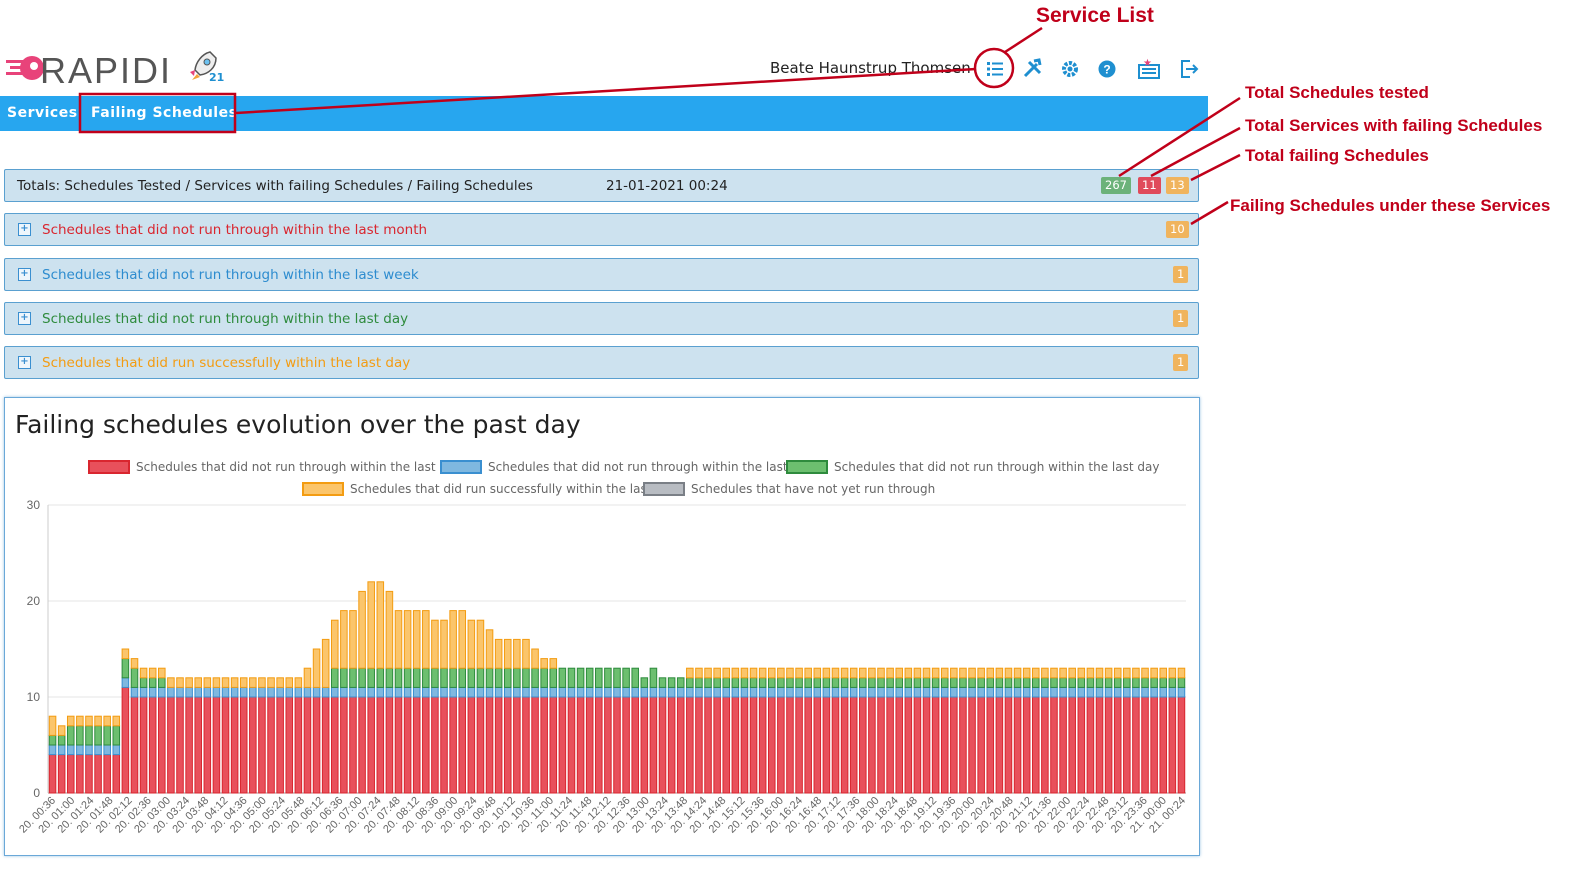 The image size is (1591, 875). Describe the element at coordinates (1107, 69) in the screenshot. I see `help-icon: ?` at that location.